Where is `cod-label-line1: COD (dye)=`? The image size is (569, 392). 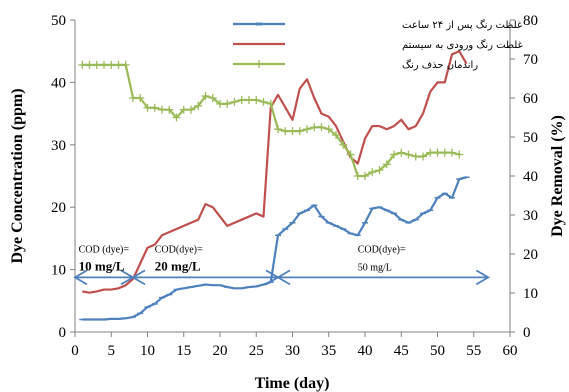 cod-label-line1: COD (dye)= is located at coordinates (104, 249).